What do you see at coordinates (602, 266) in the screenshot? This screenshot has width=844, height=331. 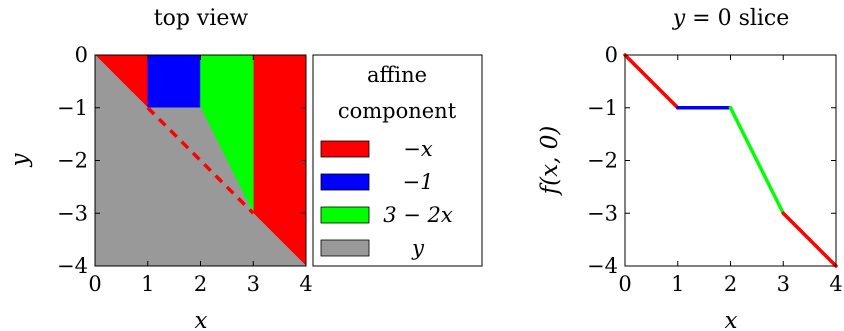 I see `right-ytick-label: −4` at bounding box center [602, 266].